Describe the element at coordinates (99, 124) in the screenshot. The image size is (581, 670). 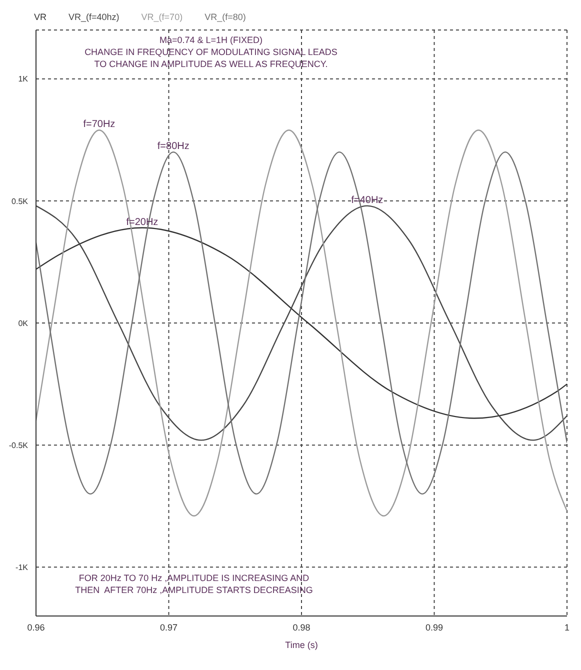
I see `annotation: f=70Hz` at that location.